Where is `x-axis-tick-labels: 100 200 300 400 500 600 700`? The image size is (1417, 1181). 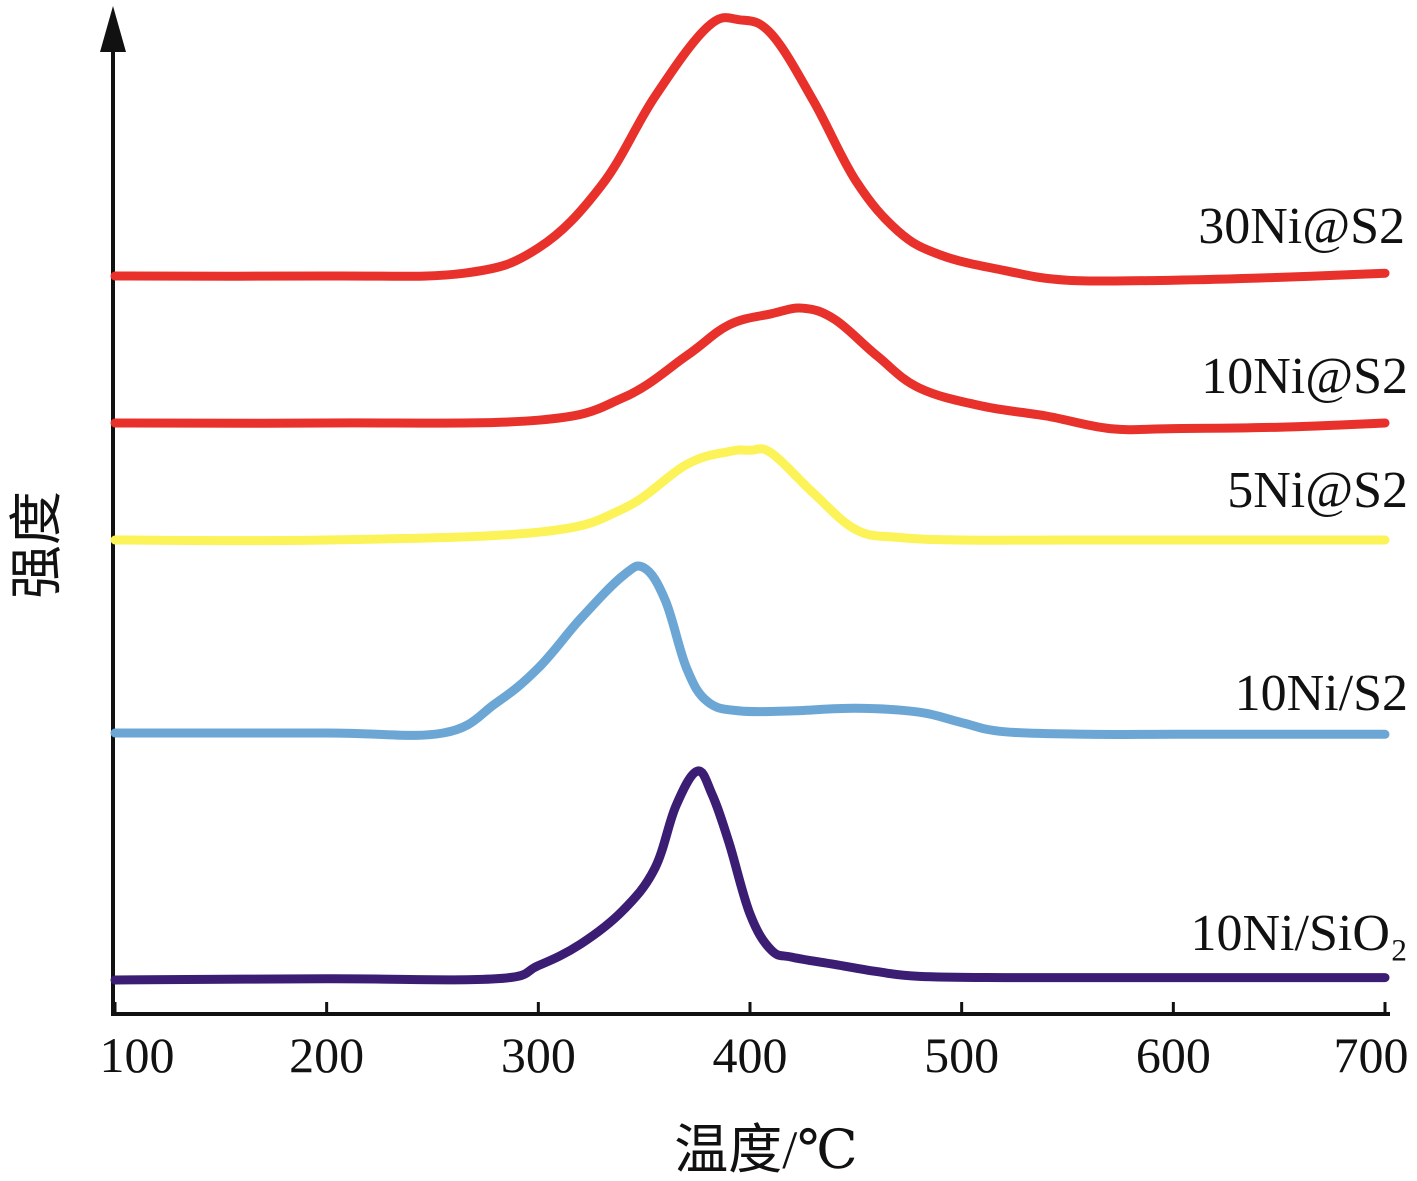
x-axis-tick-labels: 100 200 300 400 500 600 700 is located at coordinates (754, 1055).